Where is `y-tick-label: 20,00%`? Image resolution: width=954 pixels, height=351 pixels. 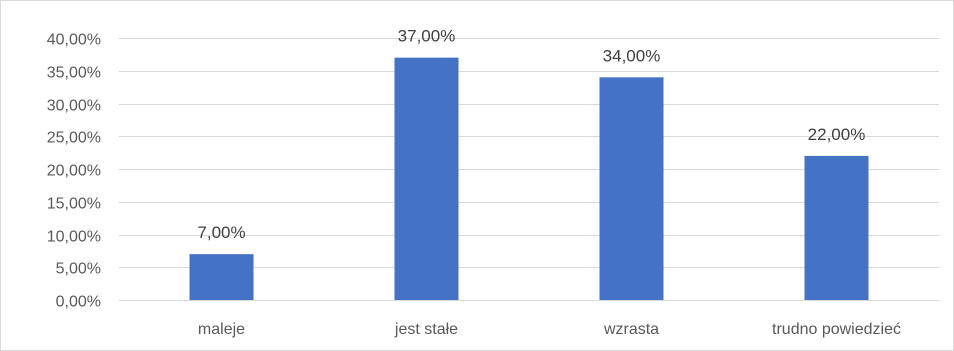 y-tick-label: 20,00% is located at coordinates (74, 171).